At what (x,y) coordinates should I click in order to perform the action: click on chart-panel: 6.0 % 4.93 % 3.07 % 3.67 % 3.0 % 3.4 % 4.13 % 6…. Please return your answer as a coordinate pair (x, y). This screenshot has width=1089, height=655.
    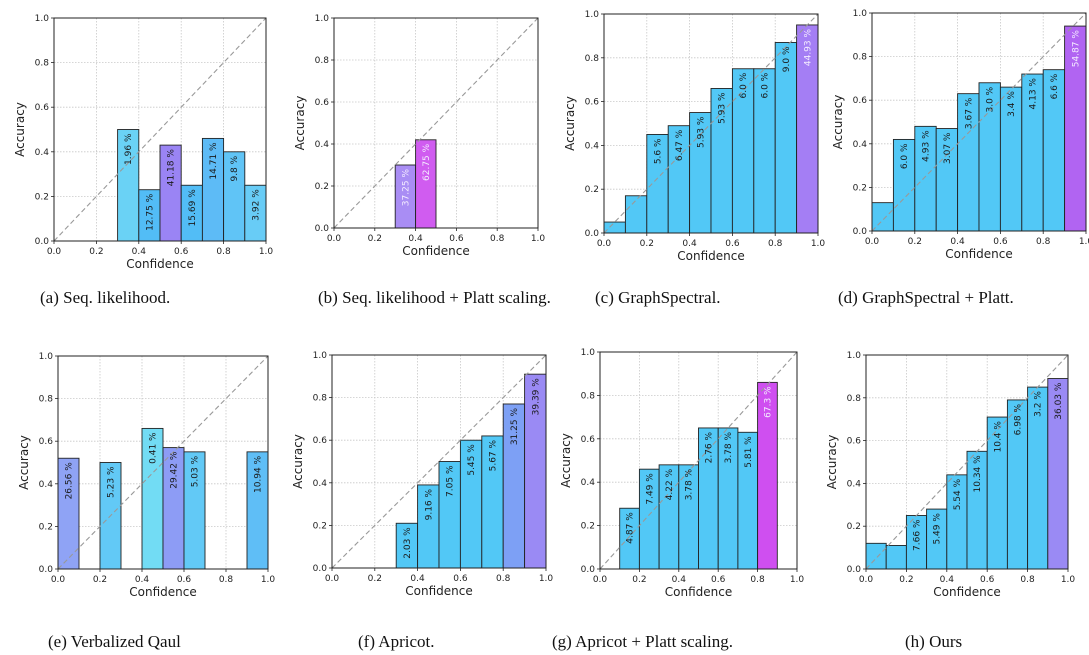
    Looking at the image, I should click on (957, 141).